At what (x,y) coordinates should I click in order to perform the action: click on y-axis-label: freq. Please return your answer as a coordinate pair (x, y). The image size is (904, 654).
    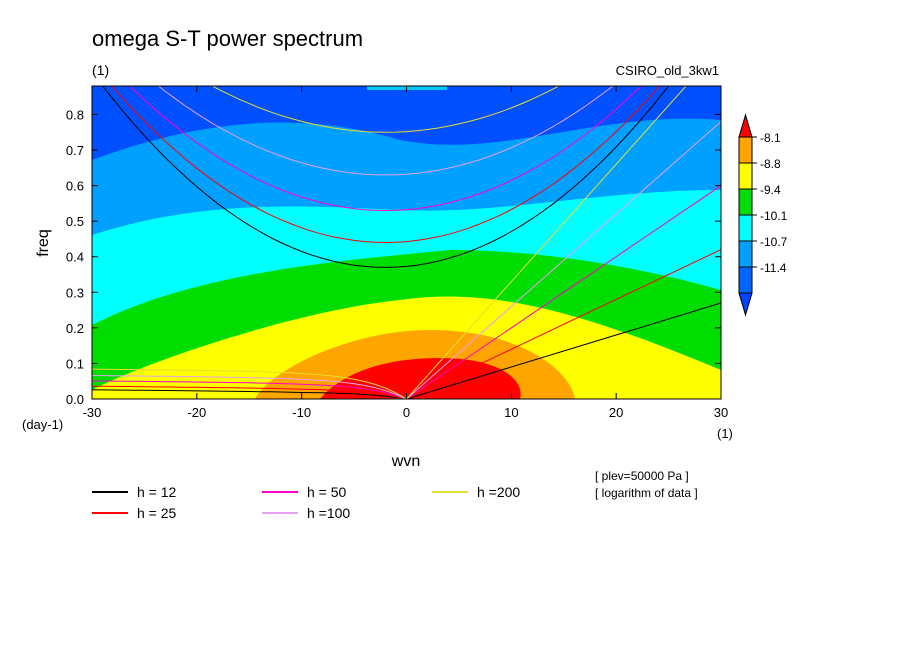
    Looking at the image, I should click on (43, 243).